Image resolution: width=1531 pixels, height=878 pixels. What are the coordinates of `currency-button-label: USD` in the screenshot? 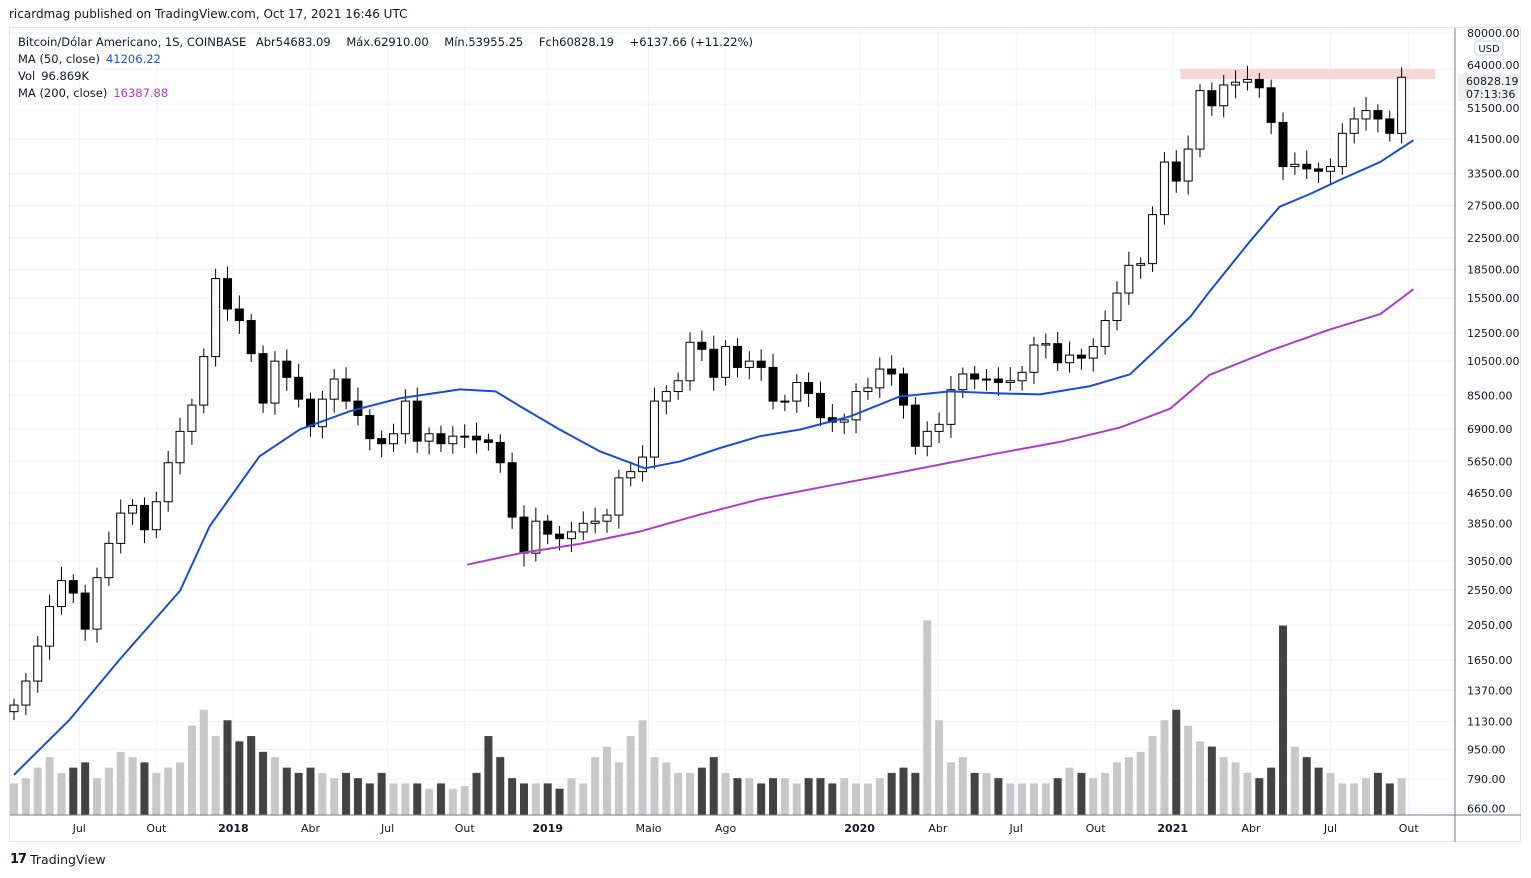 It's located at (1489, 49).